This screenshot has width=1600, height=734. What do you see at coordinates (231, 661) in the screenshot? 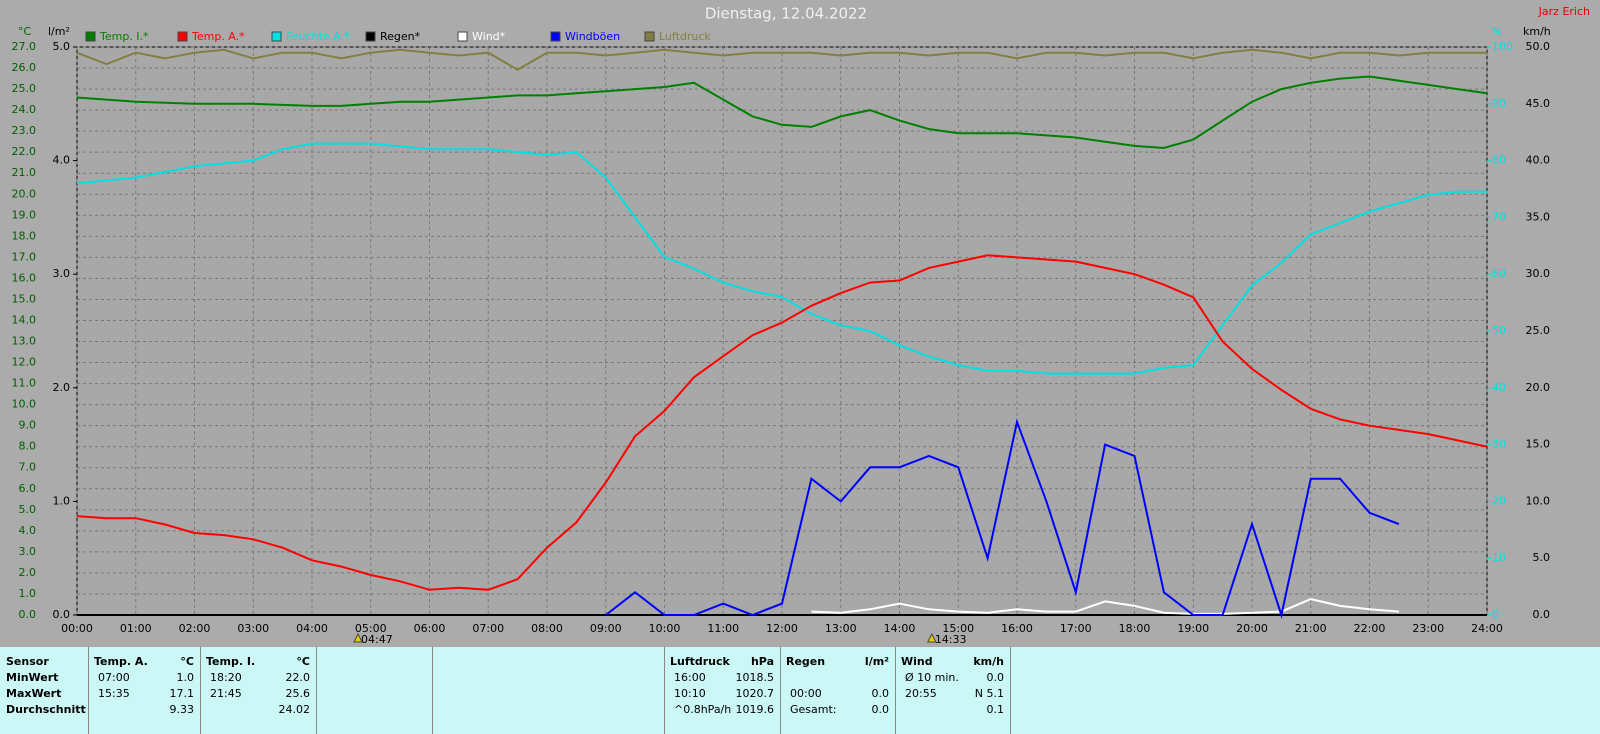
I see `stats-header: Temp. I.` at bounding box center [231, 661].